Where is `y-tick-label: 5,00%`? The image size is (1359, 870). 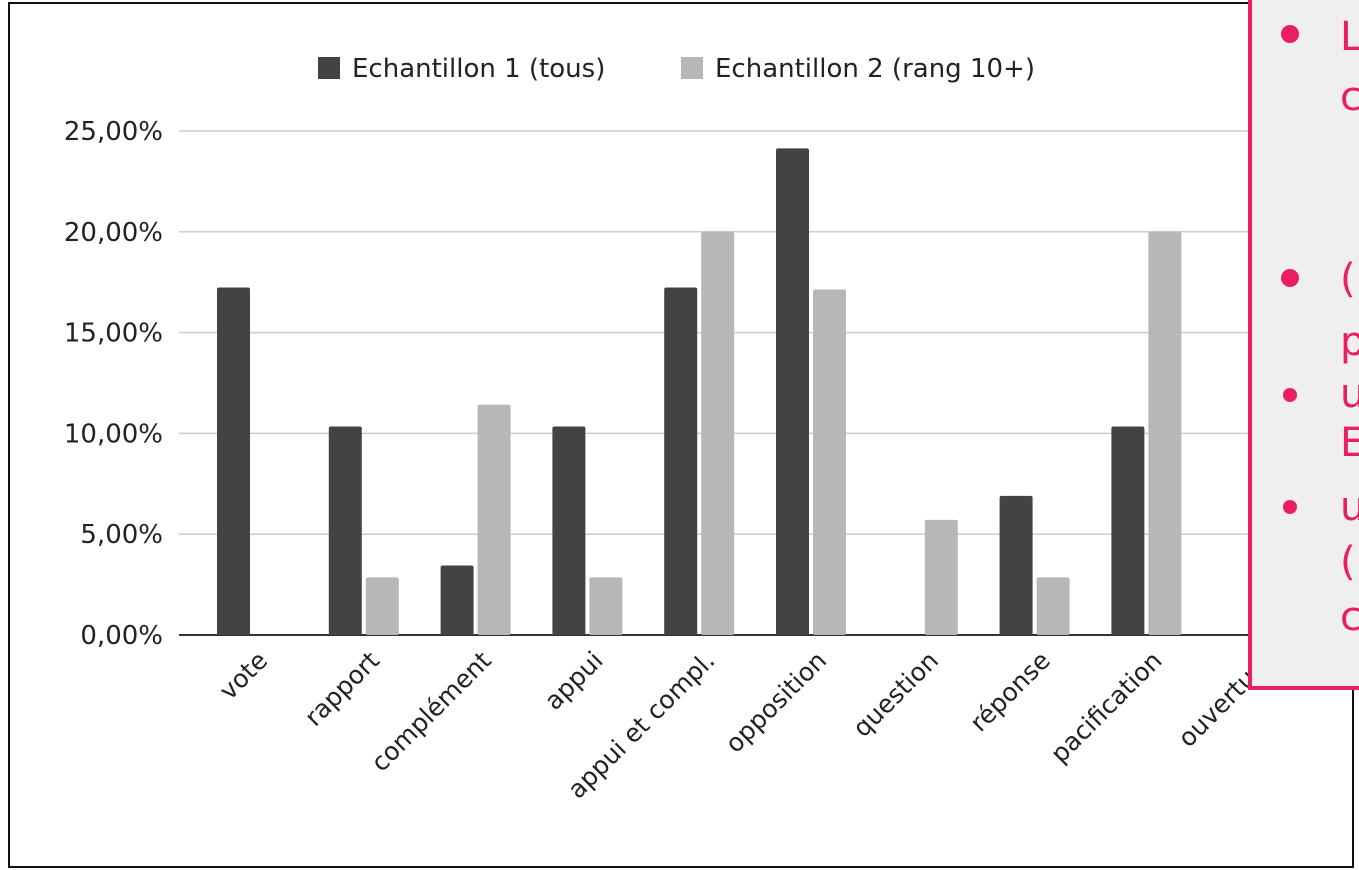
y-tick-label: 5,00% is located at coordinates (121, 535).